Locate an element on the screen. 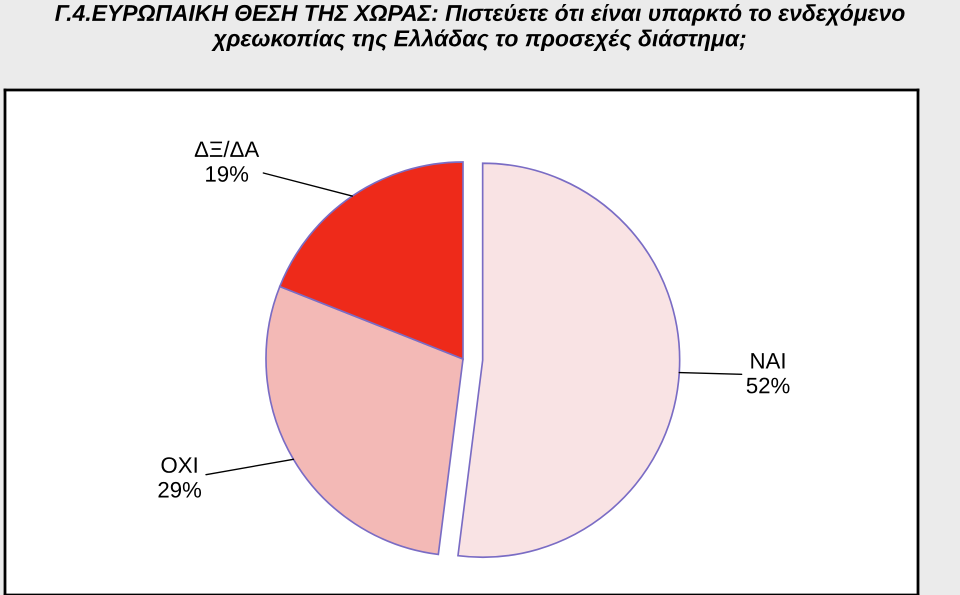  chart-title: Γ.4.ΕΥΡΩΠΑΙΚΗ ΘΕΣΗ ΤΗΣ ΧΩΡΑΣ: Πιστεύετε ότι είναι υπαρκτό το ενδεχόμενο χρεωκοπίας της Ελλάδας το προσεχές διάστημα; is located at coordinates (480, 28).